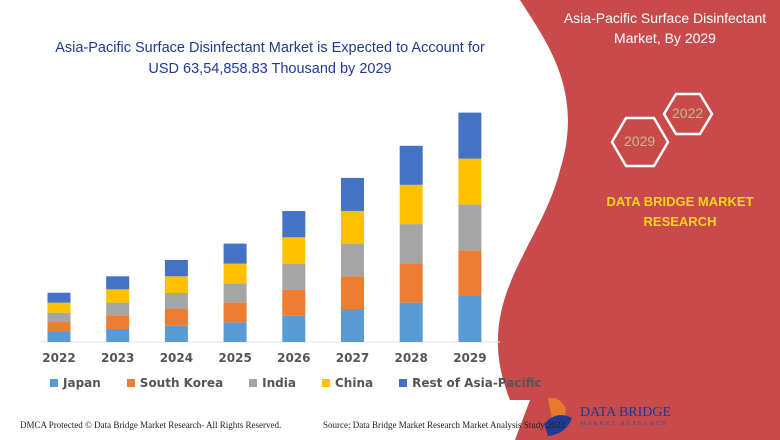 Image resolution: width=780 pixels, height=440 pixels. Describe the element at coordinates (82, 383) in the screenshot. I see `legend-label: Japan` at that location.